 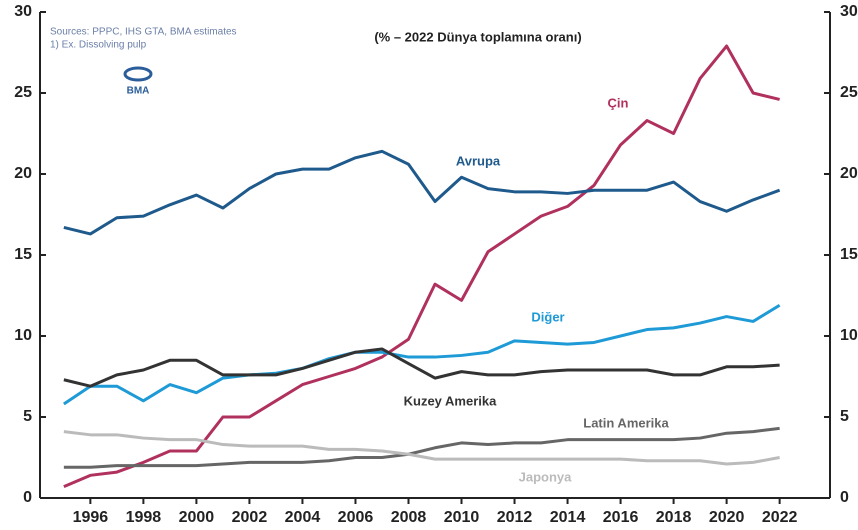 What do you see at coordinates (727, 517) in the screenshot?
I see `x-tick-label: 2020` at bounding box center [727, 517].